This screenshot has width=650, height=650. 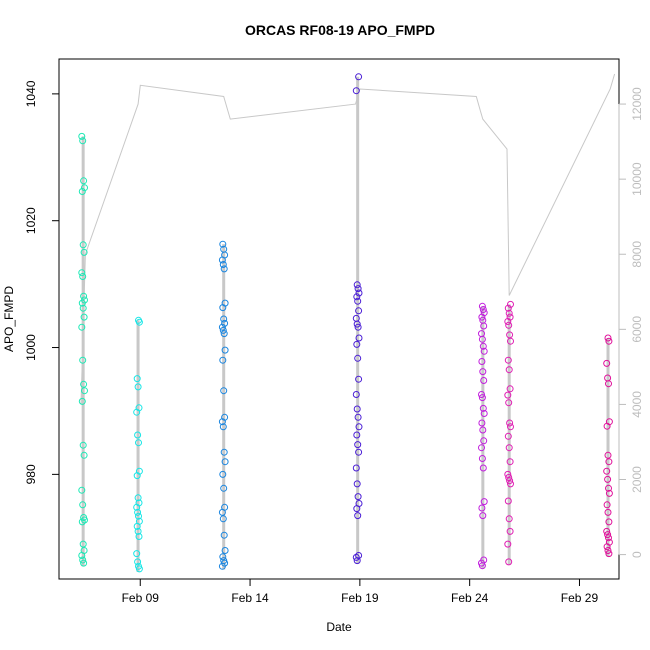 What do you see at coordinates (637, 104) in the screenshot?
I see `y2-tick-label: 12000` at bounding box center [637, 104].